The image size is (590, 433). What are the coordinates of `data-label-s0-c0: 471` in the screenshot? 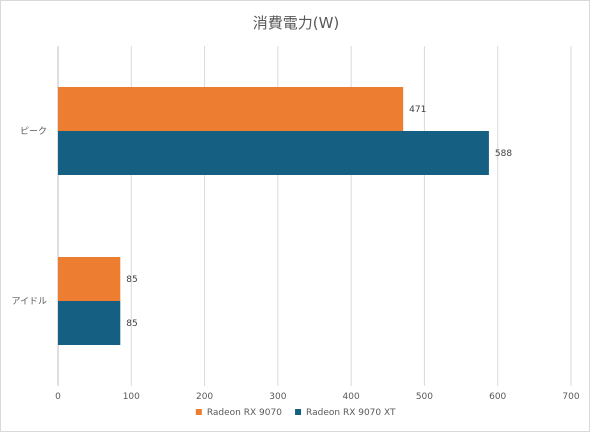 It's located at (417, 110).